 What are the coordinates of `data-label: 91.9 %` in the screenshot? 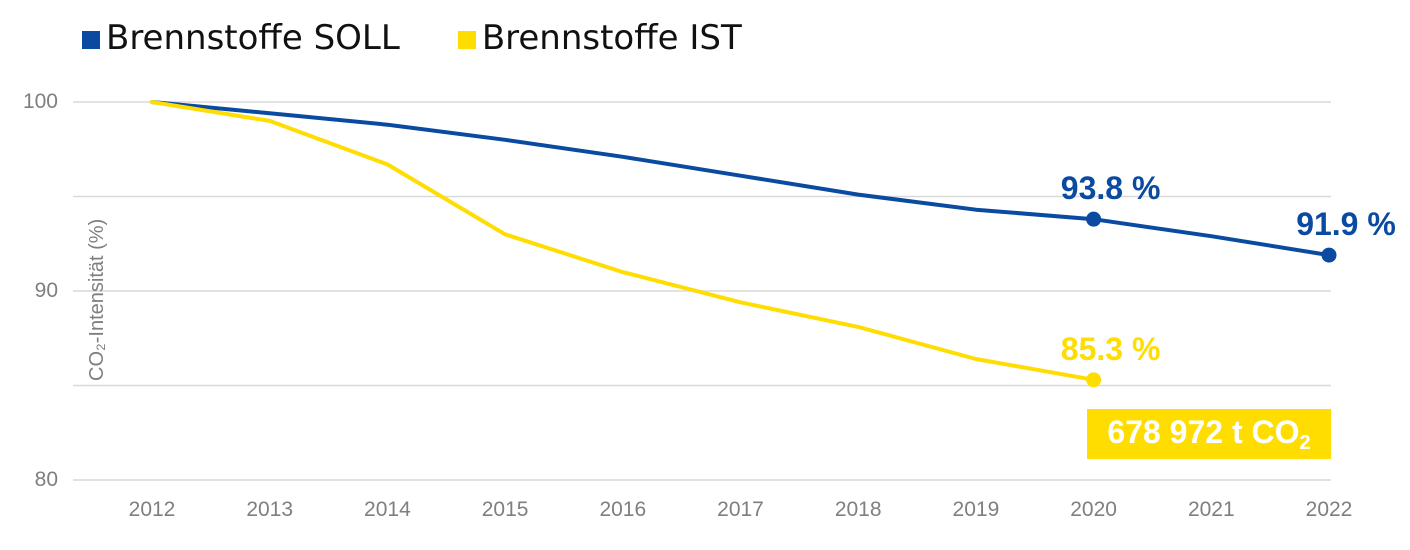 It's located at (1346, 224).